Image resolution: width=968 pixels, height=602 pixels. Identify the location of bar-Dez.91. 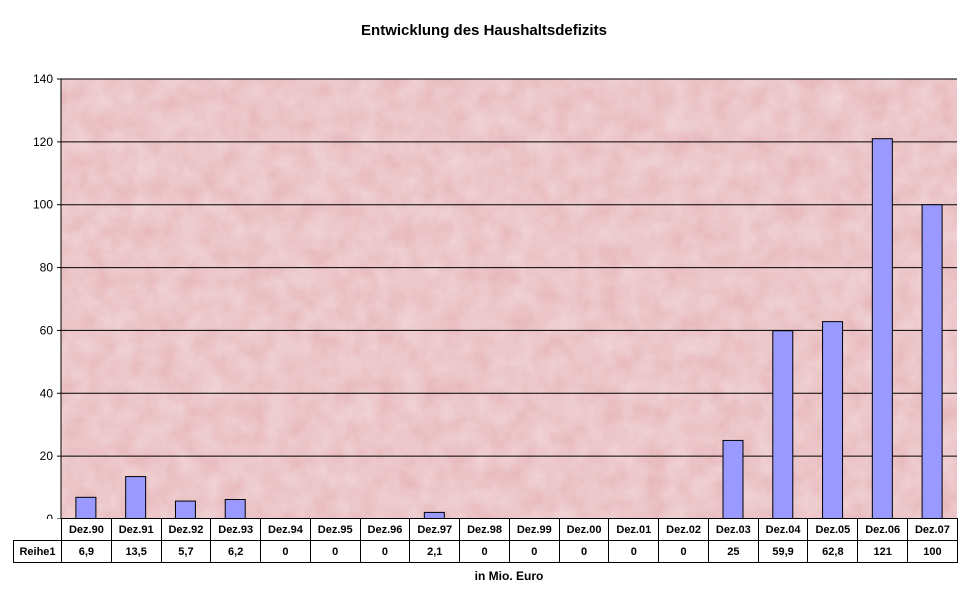
(136, 498).